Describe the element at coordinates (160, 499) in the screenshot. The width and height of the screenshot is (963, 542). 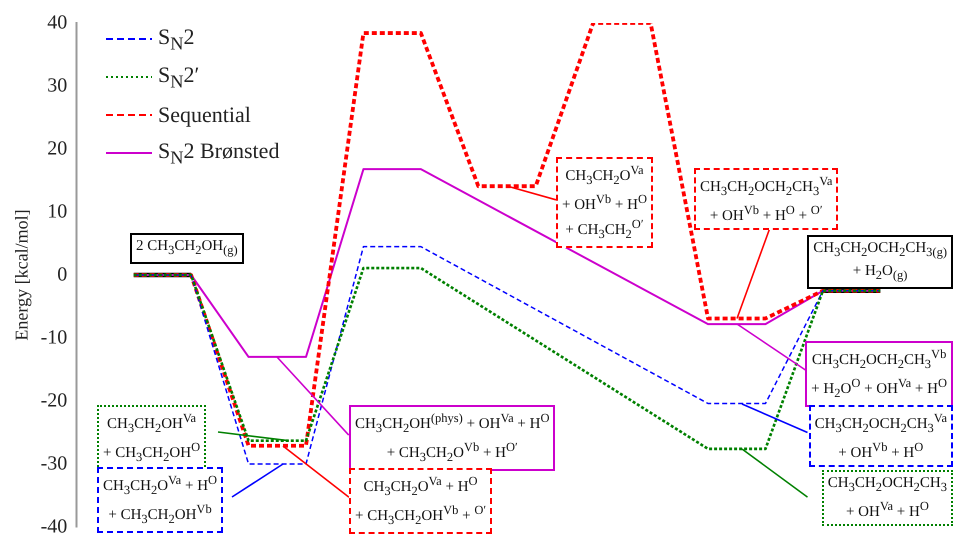
I see `text: CH$_{3}$CH$_{2}$O$^{Va}$ + H$^{O}$ + CH$_{3}$CH$_{2}$OH$^{Vb}$` at that location.